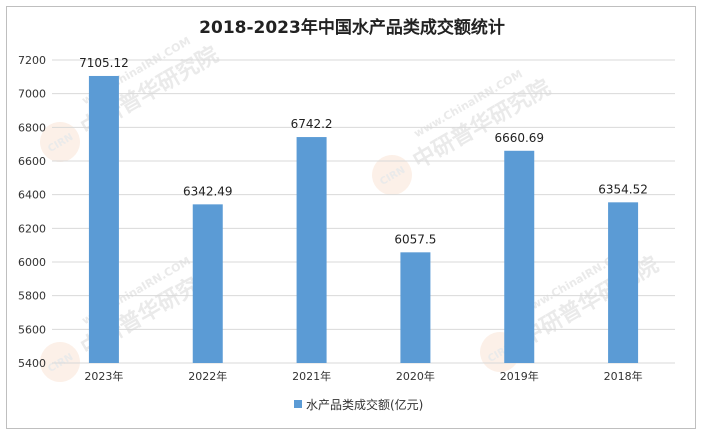  I want to click on y-axis: 5400 5600 5800 6000 6200 6400 6600 6800 7000 7200, so click(32, 212).